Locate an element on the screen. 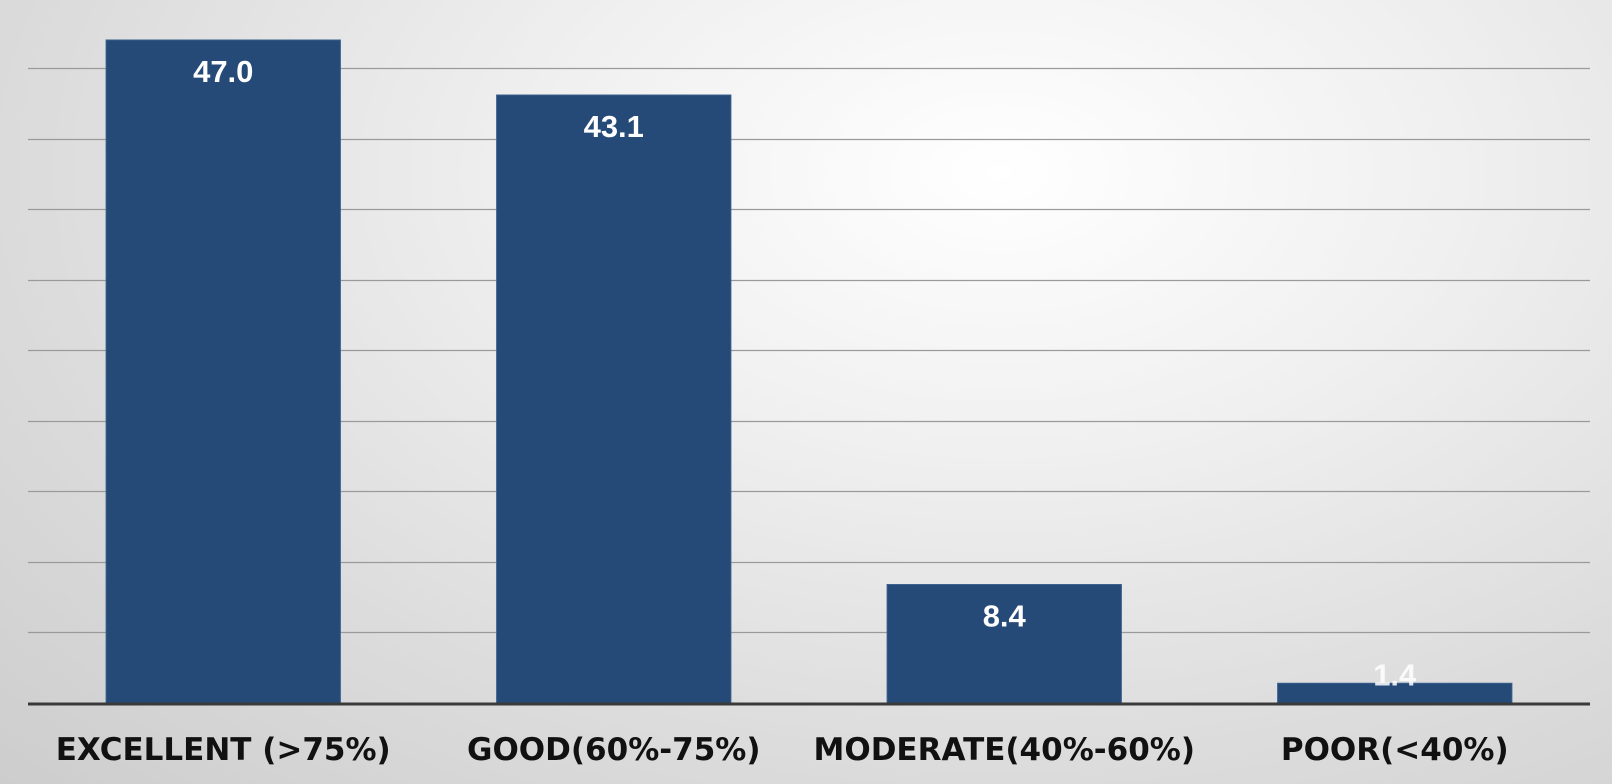 This screenshot has width=1612, height=784. x-tick-label: GOOD(60%-75%) is located at coordinates (614, 750).